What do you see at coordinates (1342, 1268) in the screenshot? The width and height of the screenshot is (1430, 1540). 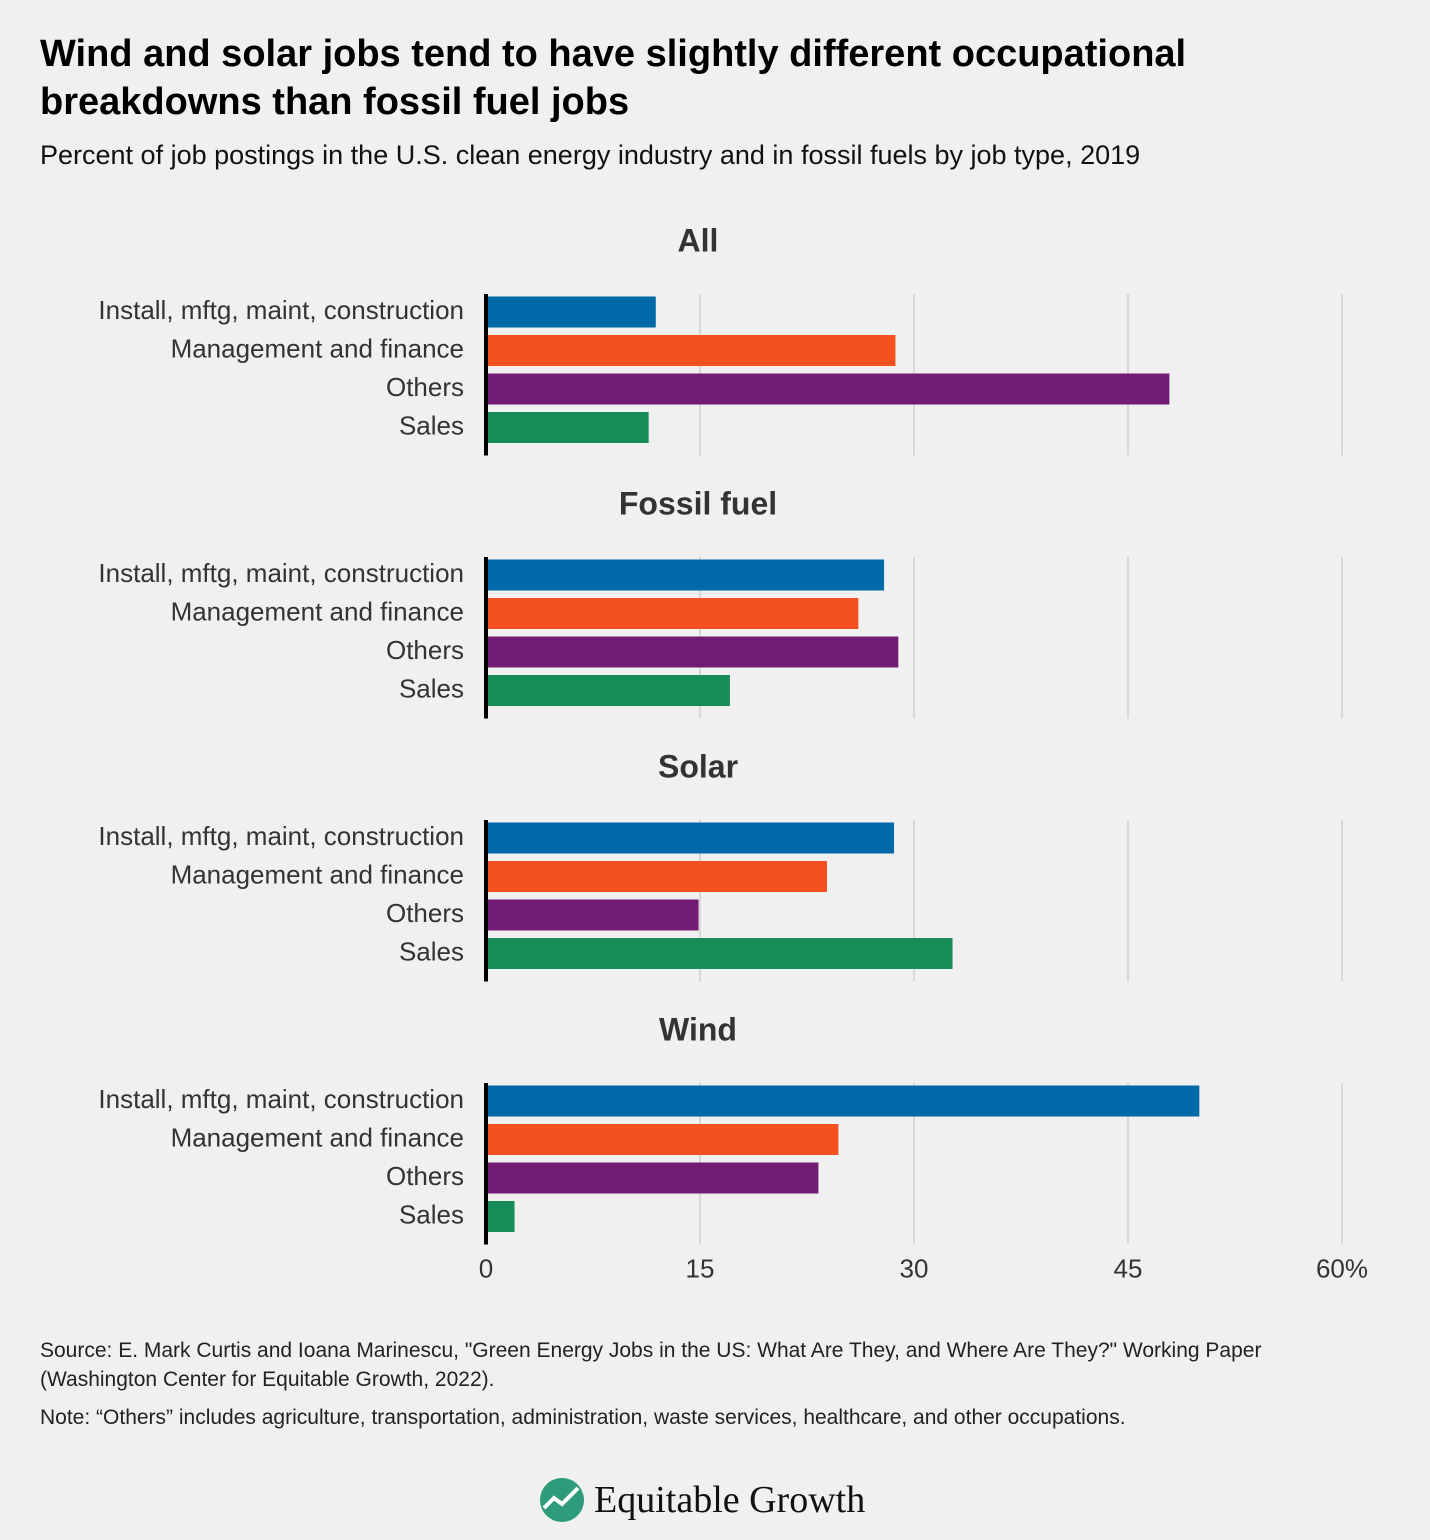 I see `x-tick-label: 60%` at bounding box center [1342, 1268].